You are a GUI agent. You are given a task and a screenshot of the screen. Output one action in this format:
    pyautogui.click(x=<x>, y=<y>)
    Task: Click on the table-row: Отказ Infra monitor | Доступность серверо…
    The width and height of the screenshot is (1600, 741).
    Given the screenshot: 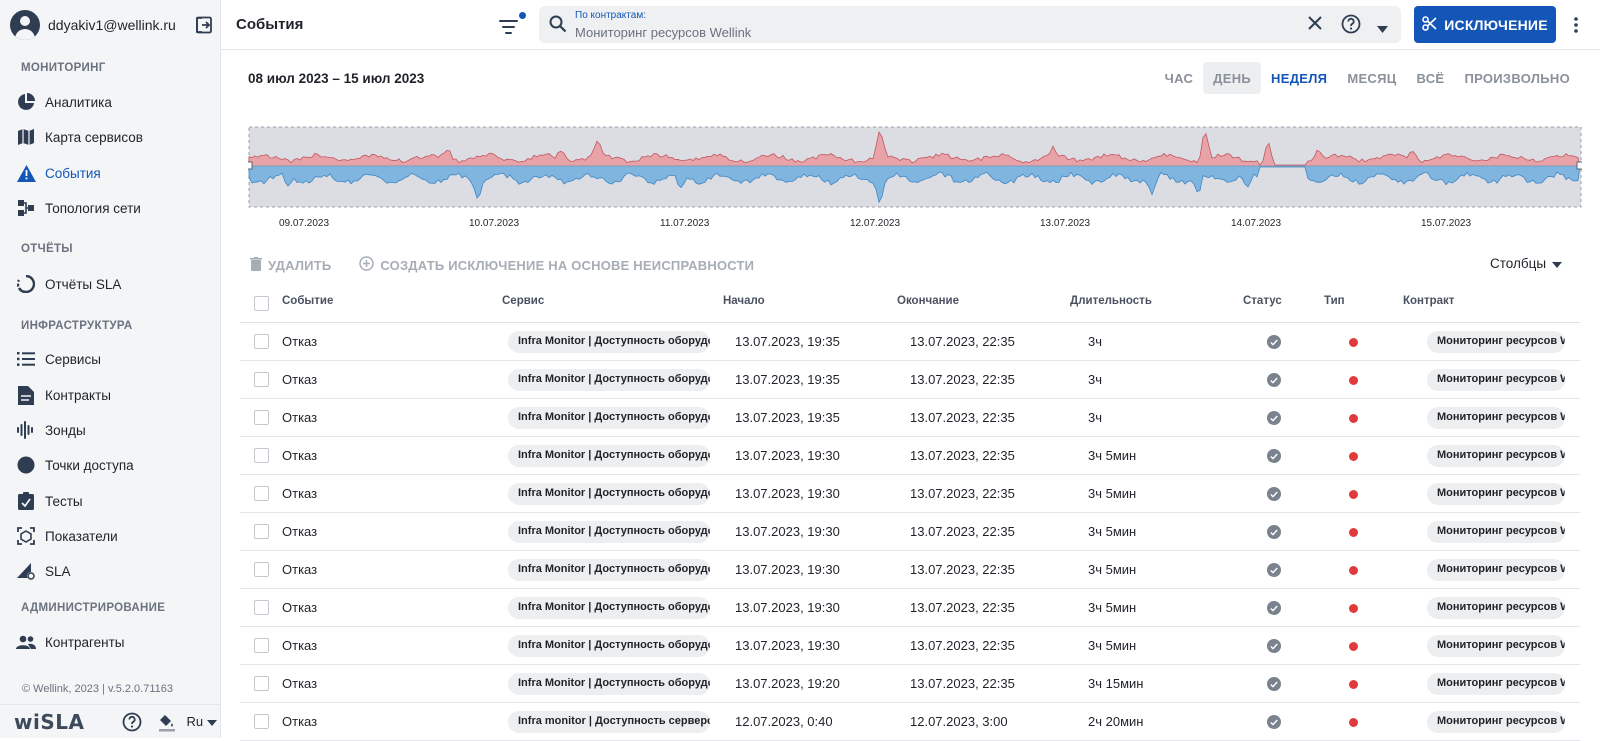 What is the action you would take?
    pyautogui.click(x=910, y=722)
    